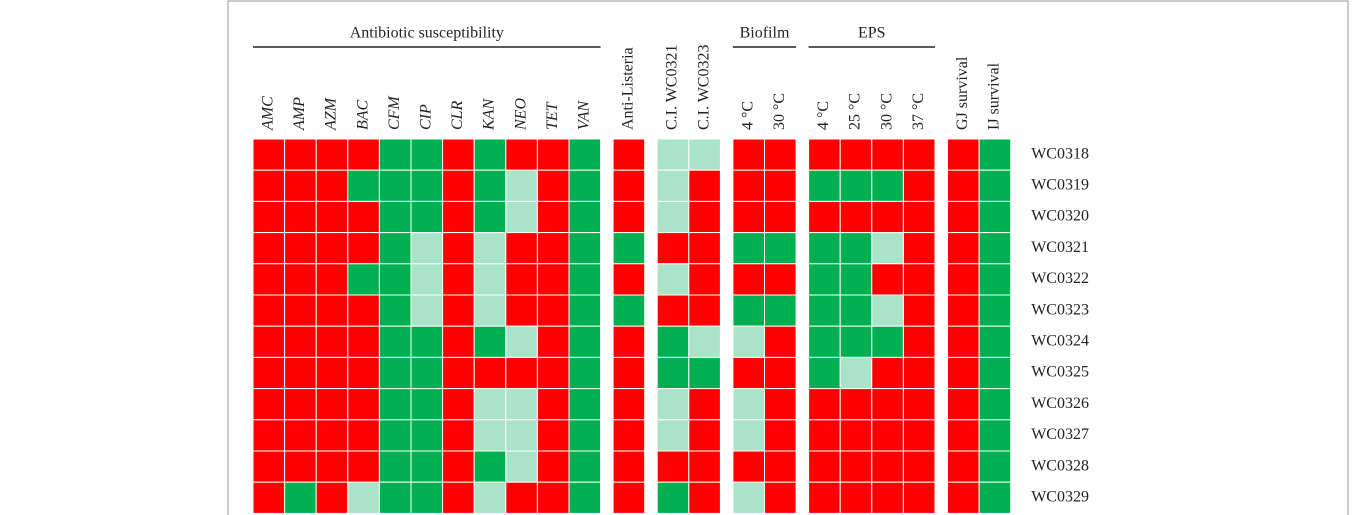  Describe the element at coordinates (872, 33) in the screenshot. I see `group-label: EPS` at that location.